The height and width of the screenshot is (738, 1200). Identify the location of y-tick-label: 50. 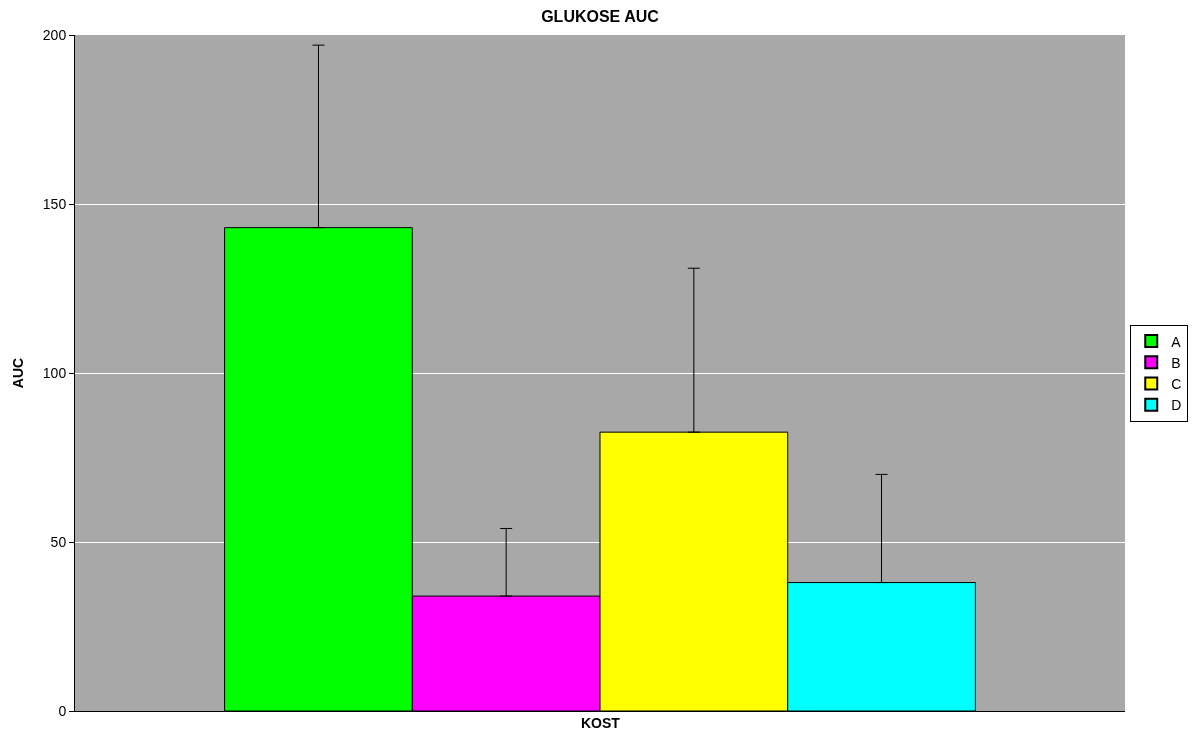
(58, 541).